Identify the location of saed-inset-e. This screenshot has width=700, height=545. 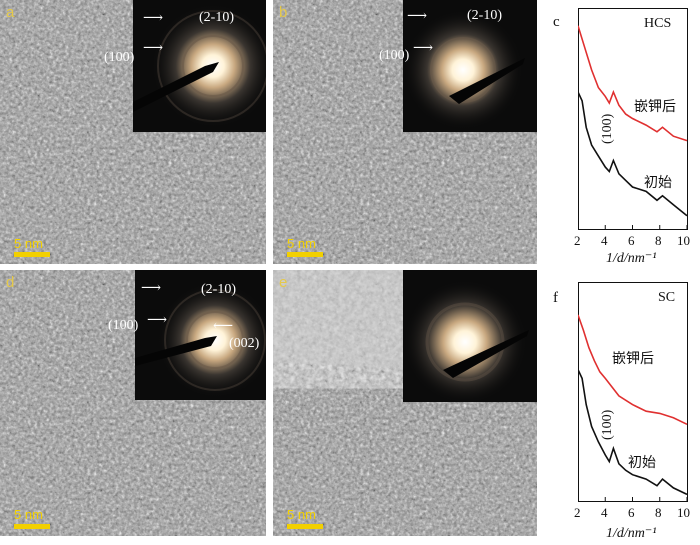
(470, 336).